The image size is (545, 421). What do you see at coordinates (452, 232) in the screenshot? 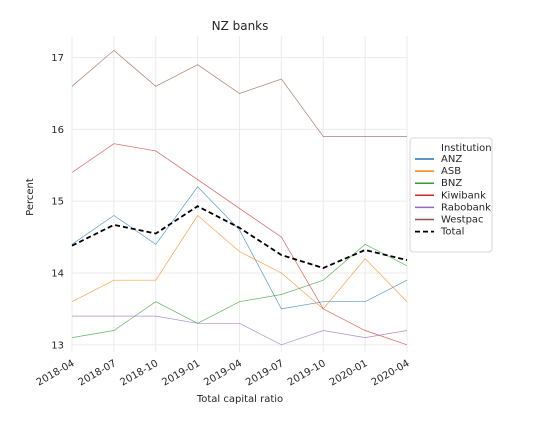
I see `legend-label-total: Total` at bounding box center [452, 232].